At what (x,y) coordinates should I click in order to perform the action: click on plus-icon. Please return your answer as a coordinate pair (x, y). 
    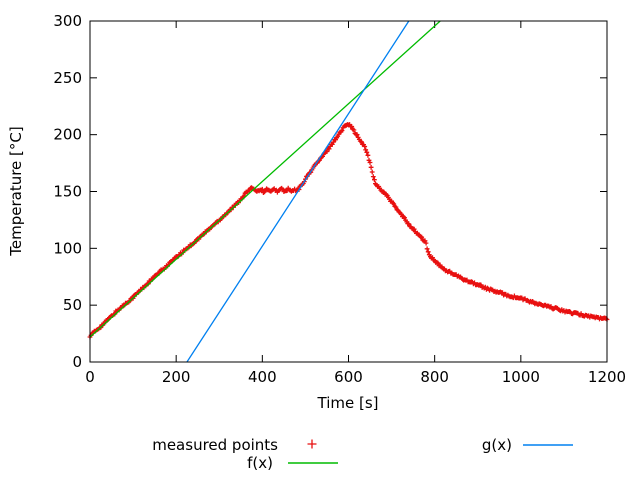
    Looking at the image, I should click on (312, 444).